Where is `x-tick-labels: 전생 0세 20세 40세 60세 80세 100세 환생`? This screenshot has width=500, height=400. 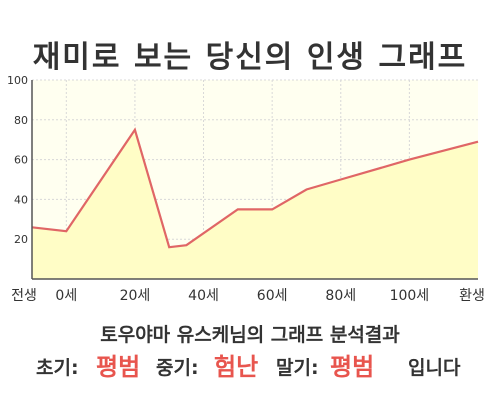 x-tick-labels: 전생 0세 20세 40세 60세 80세 100세 환생 is located at coordinates (248, 296).